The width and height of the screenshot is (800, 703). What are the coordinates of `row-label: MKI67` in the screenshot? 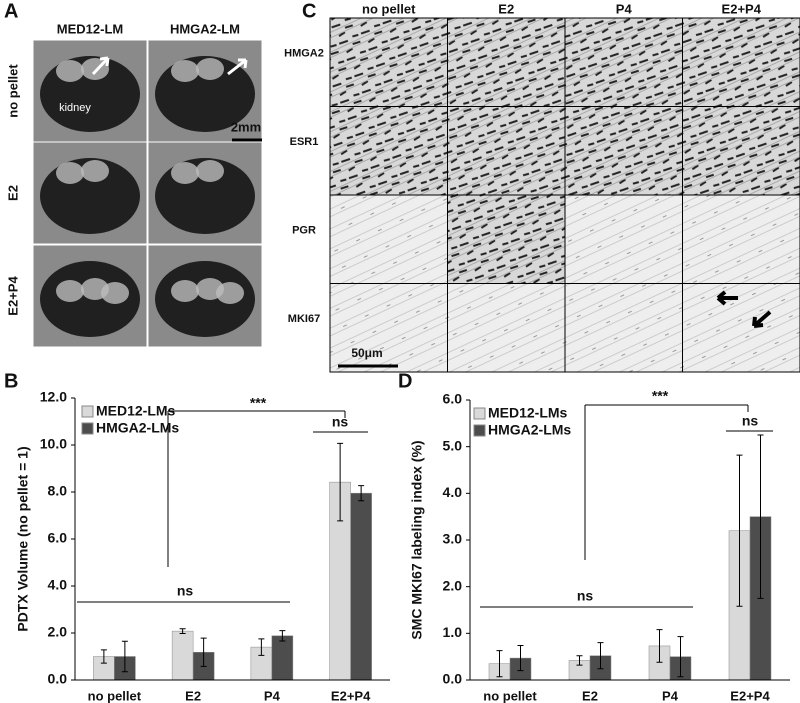 It's located at (304, 319).